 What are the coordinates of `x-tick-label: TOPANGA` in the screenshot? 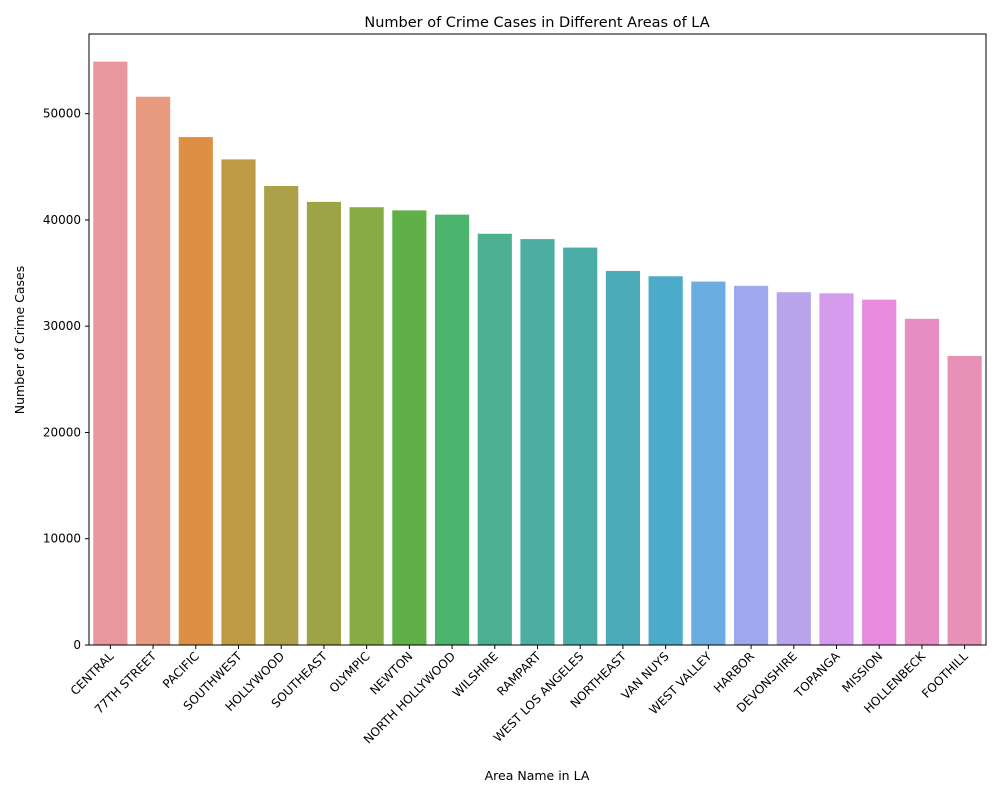 It's located at (817, 675).